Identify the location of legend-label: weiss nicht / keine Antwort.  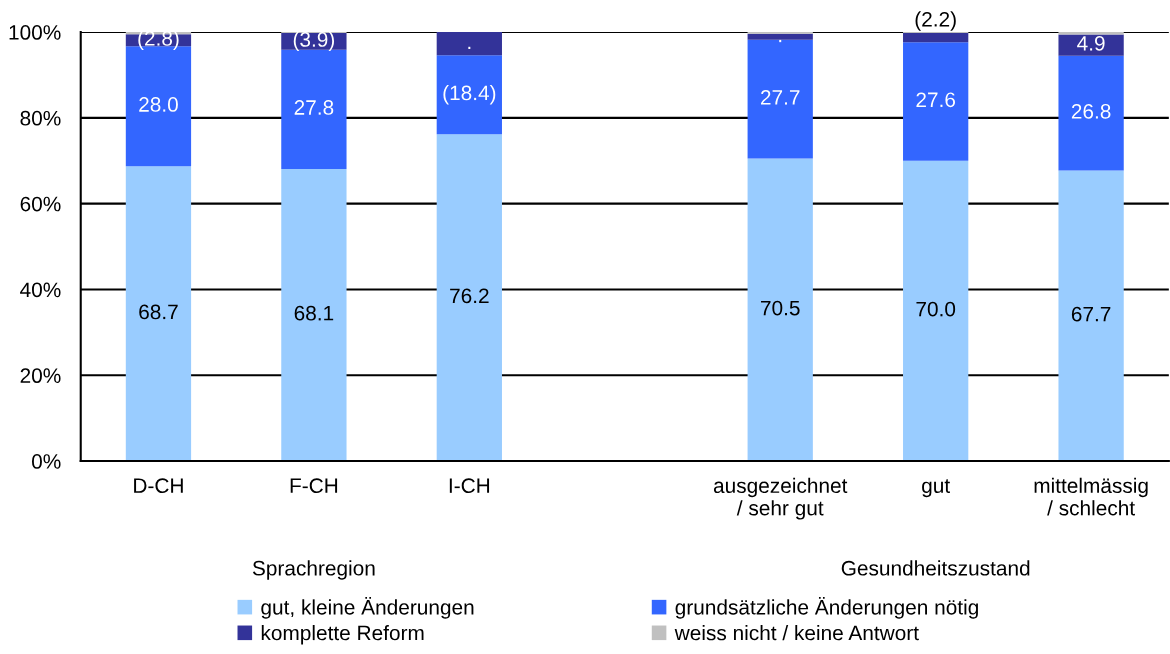
(796, 633).